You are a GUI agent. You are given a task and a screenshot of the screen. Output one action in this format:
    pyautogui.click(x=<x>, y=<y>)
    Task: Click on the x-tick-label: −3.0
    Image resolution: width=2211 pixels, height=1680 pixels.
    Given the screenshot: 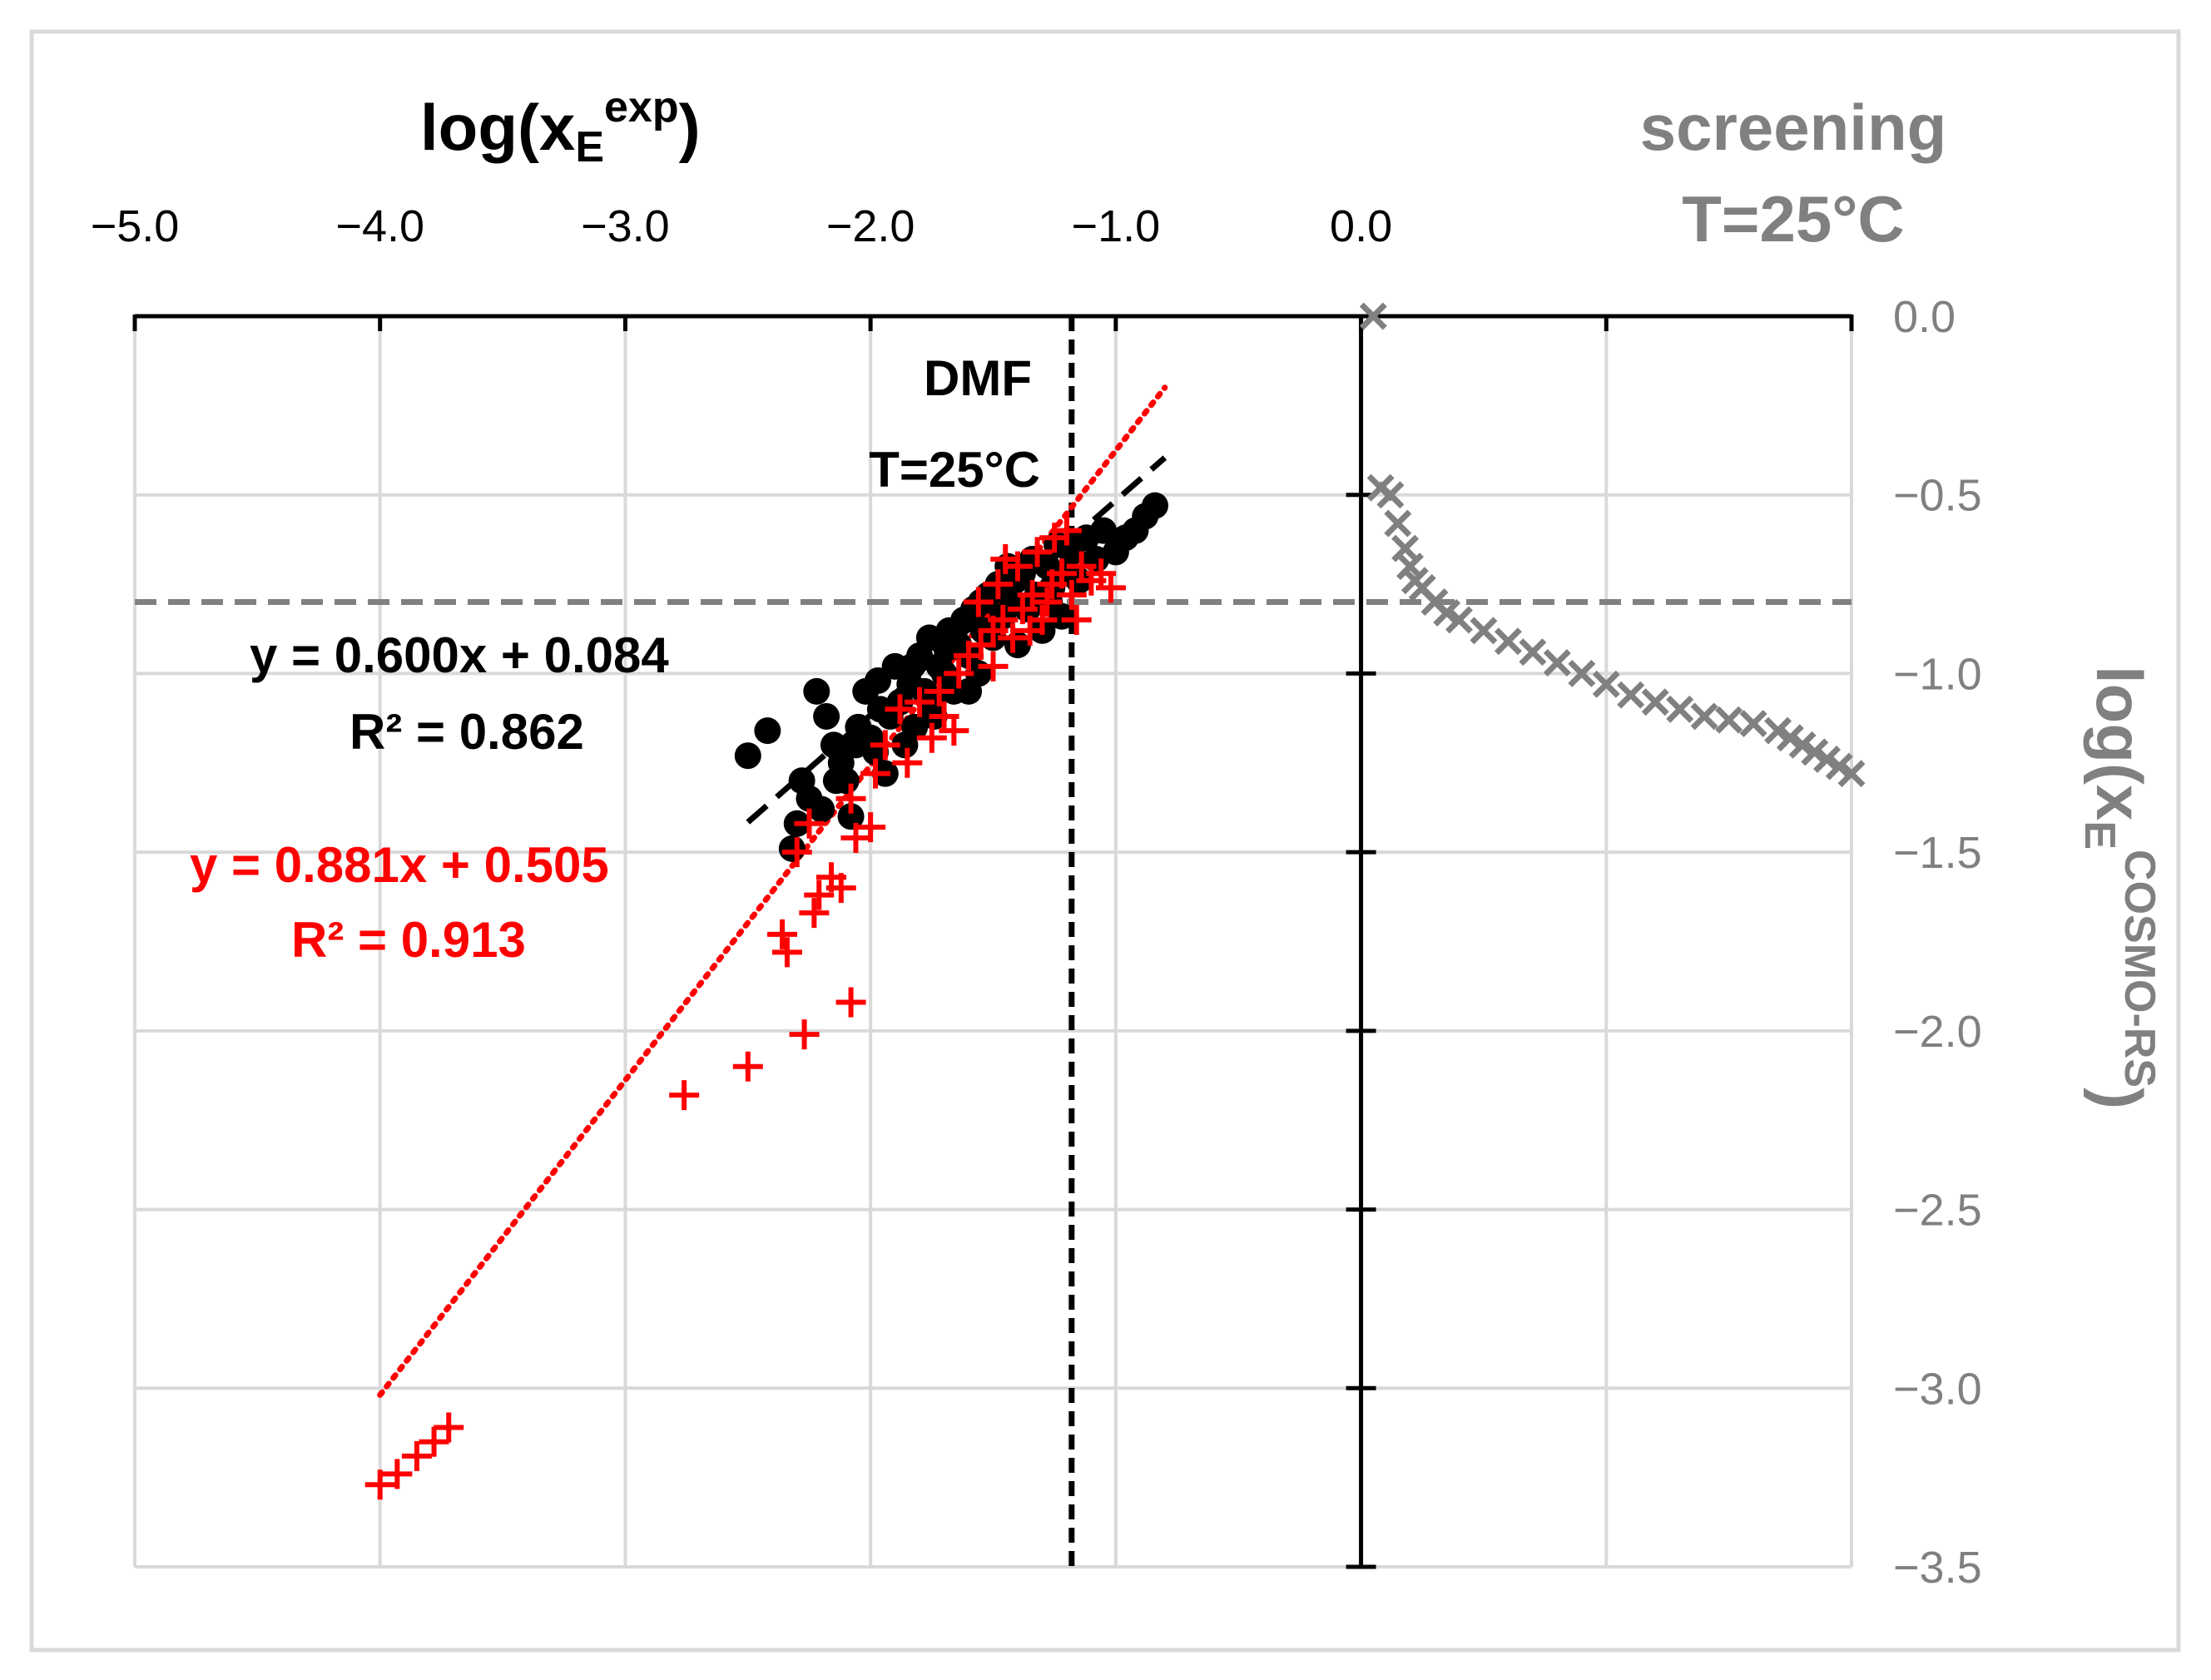 What is the action you would take?
    pyautogui.click(x=625, y=226)
    